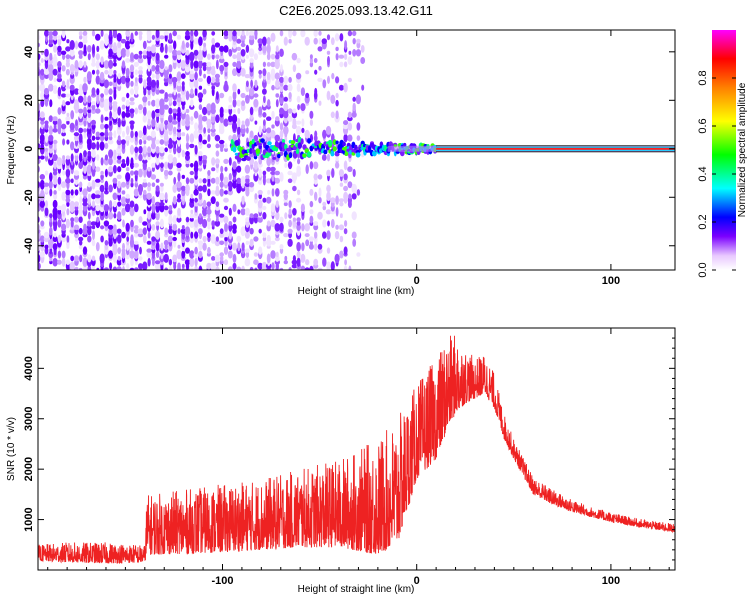 The image size is (750, 600). I want to click on x-tick-label: -100, so click(222, 581).